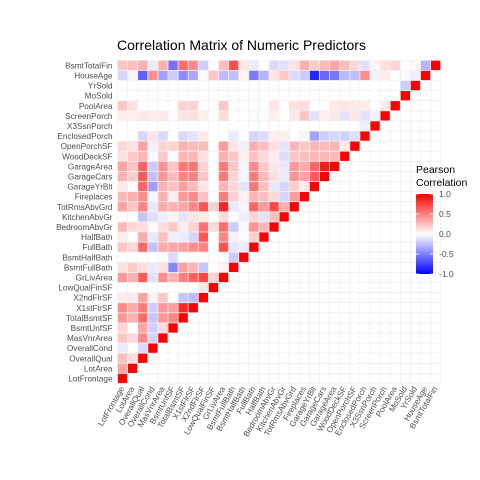  What do you see at coordinates (89, 318) in the screenshot?
I see `y-tick-label: TotalBsmtSF` at bounding box center [89, 318].